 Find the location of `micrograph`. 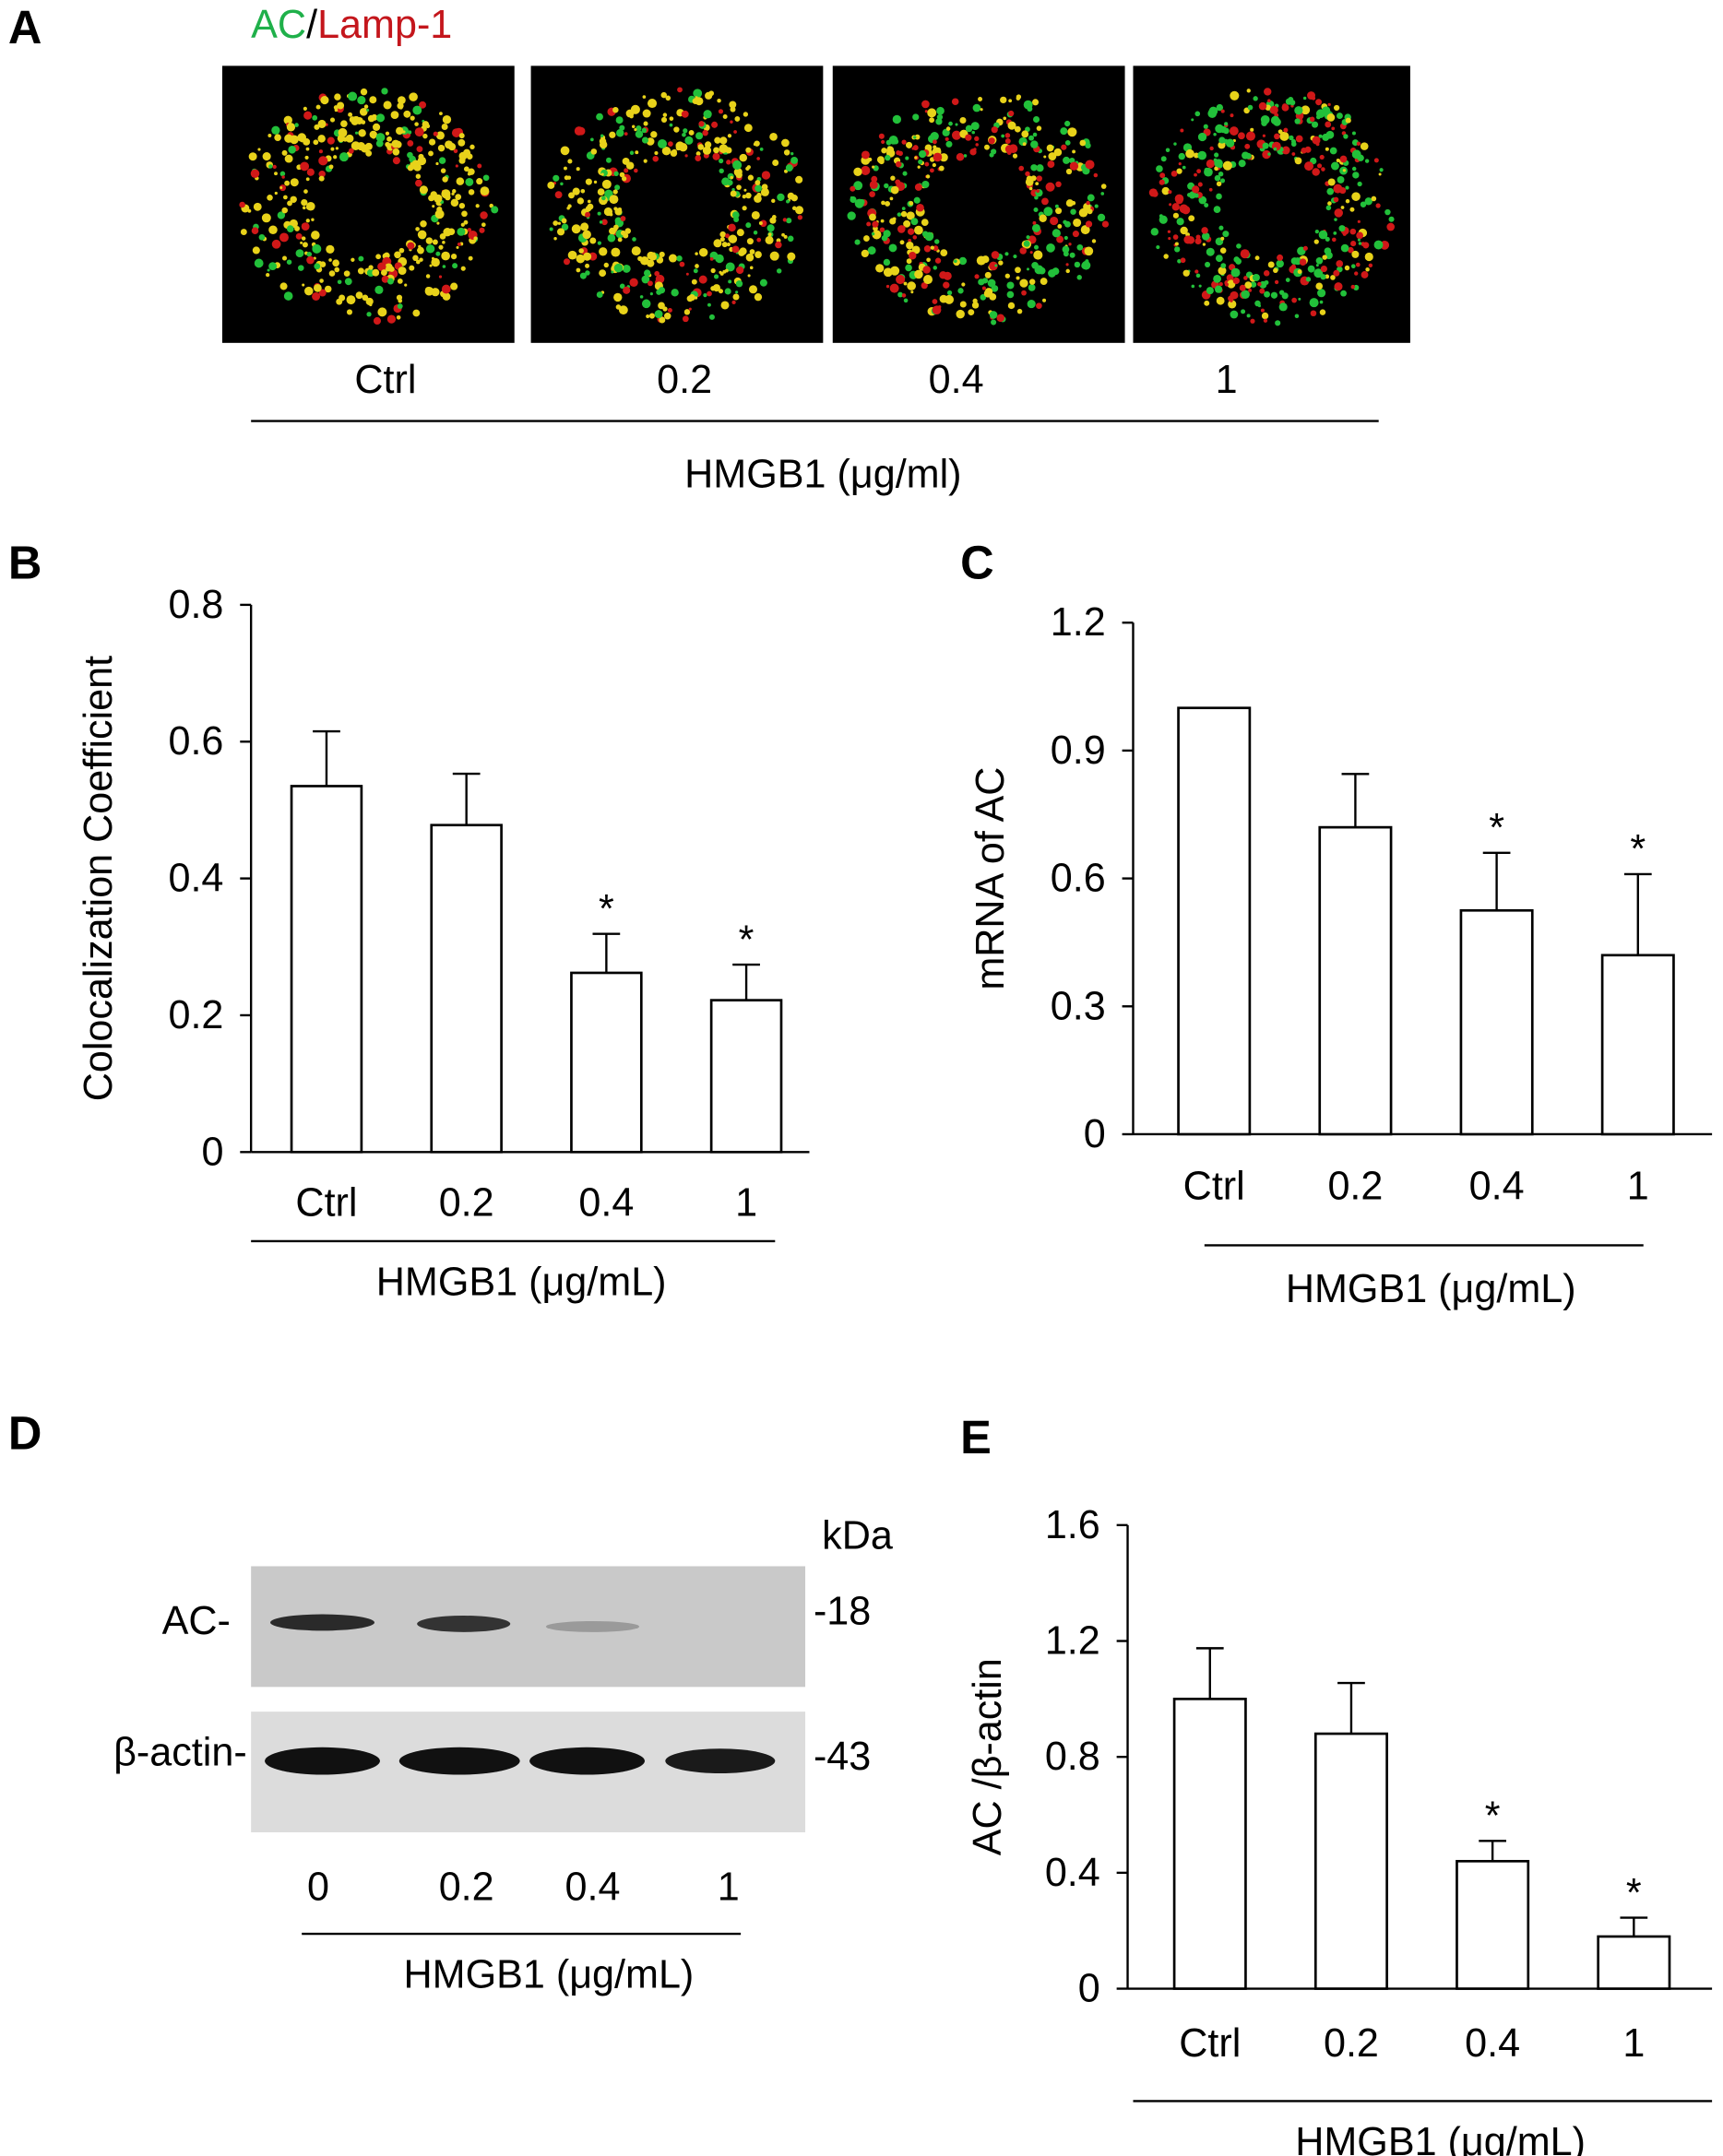

micrograph is located at coordinates (978, 204).